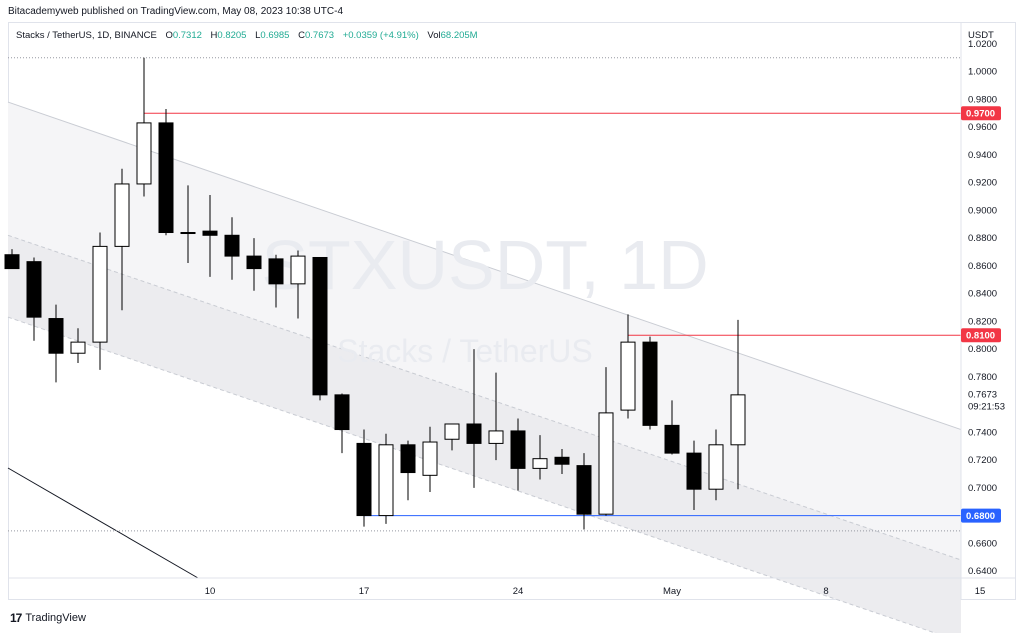 Image resolution: width=1024 pixels, height=633 pixels. I want to click on brand-label: TradingView, so click(55, 618).